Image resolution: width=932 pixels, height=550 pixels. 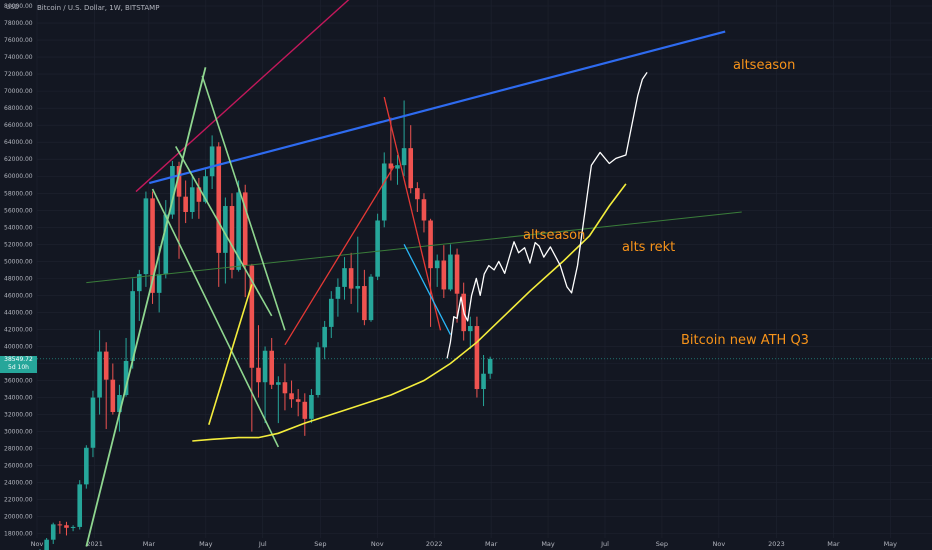 I want to click on time-tick-label: Nov, so click(x=377, y=544).